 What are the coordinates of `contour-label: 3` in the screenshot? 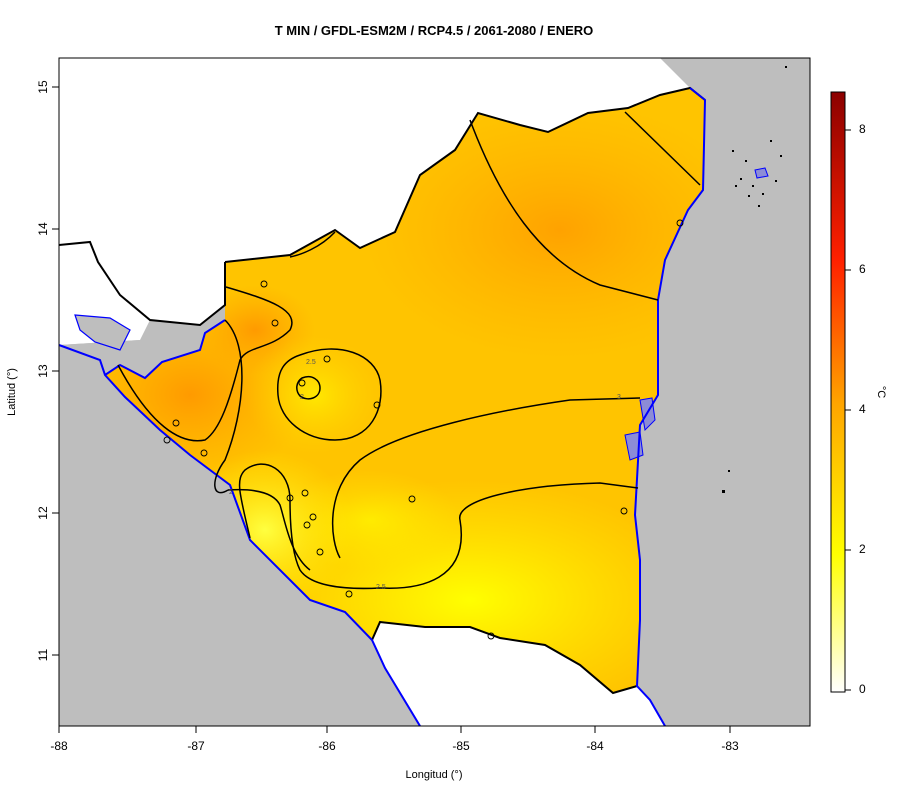 It's located at (619, 397).